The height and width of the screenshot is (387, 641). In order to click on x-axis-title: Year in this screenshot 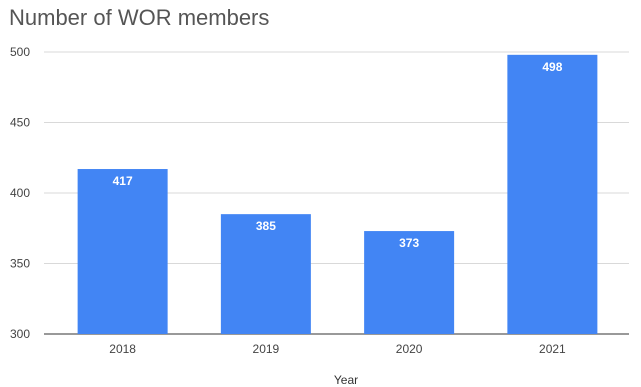, I will do `click(346, 380)`.